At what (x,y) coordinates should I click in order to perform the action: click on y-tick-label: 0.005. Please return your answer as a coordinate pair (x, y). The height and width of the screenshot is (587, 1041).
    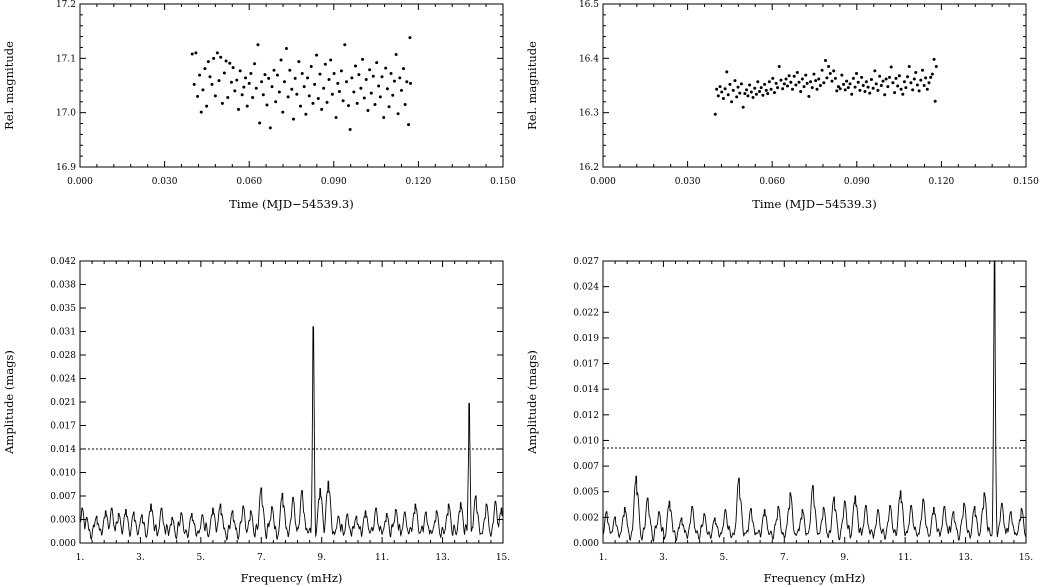
    Looking at the image, I should click on (586, 493).